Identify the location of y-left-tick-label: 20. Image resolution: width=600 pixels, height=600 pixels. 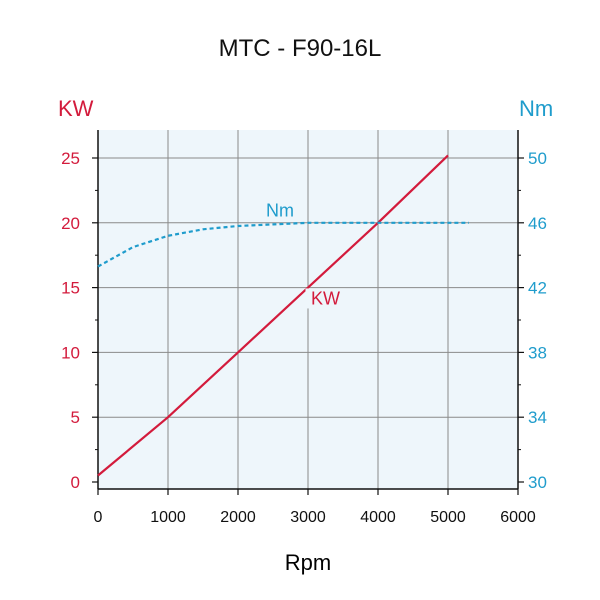
(70, 223).